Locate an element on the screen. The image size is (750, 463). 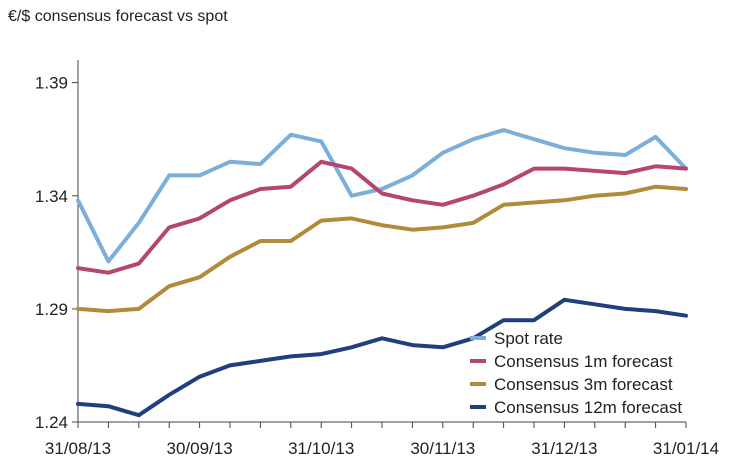
chart-title: €/$ consensus forecast vs spot is located at coordinates (118, 16).